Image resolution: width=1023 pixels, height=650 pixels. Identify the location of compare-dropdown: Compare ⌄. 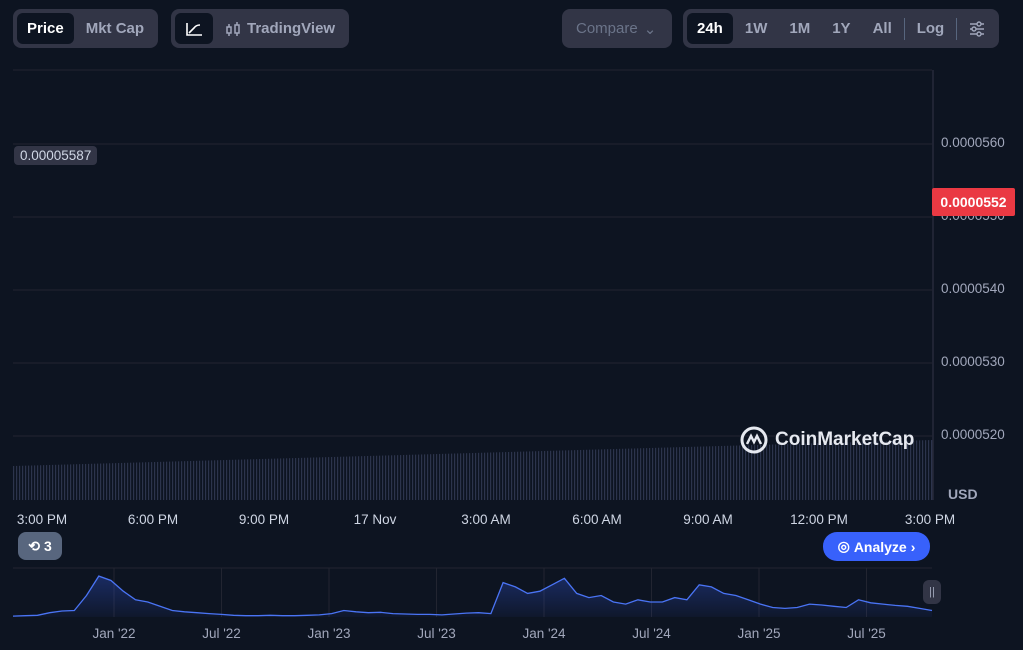
(617, 28).